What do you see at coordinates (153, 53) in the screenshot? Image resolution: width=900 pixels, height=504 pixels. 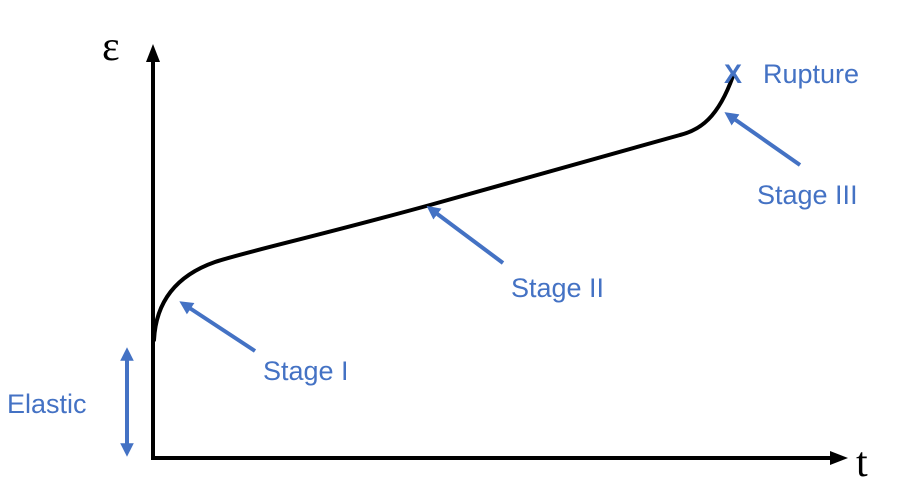 I see `y-axis-arrowhead` at bounding box center [153, 53].